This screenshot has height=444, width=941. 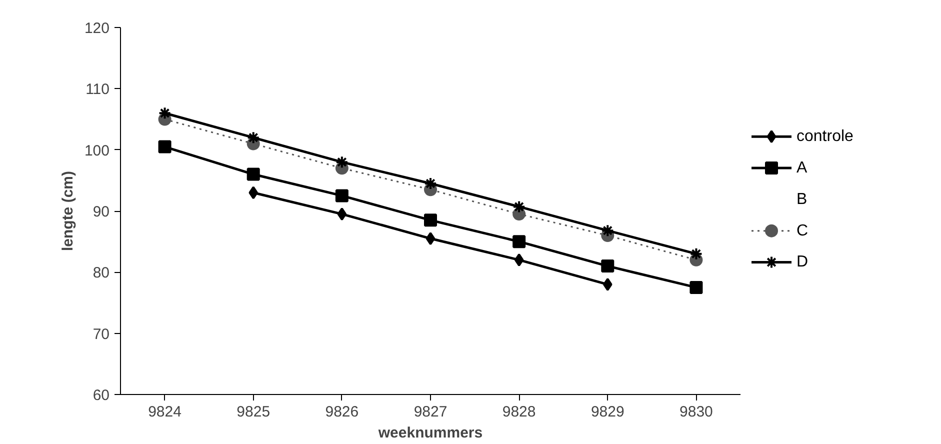 What do you see at coordinates (101, 212) in the screenshot?
I see `y-tick-label: 90` at bounding box center [101, 212].